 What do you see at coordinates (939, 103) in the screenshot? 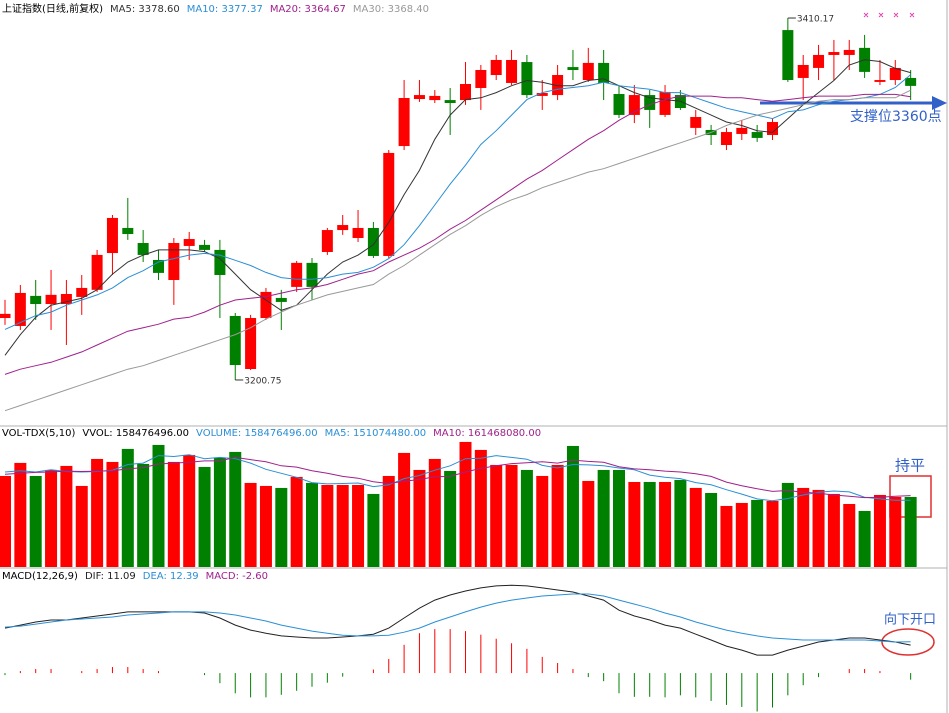
I see `support-arrowhead` at bounding box center [939, 103].